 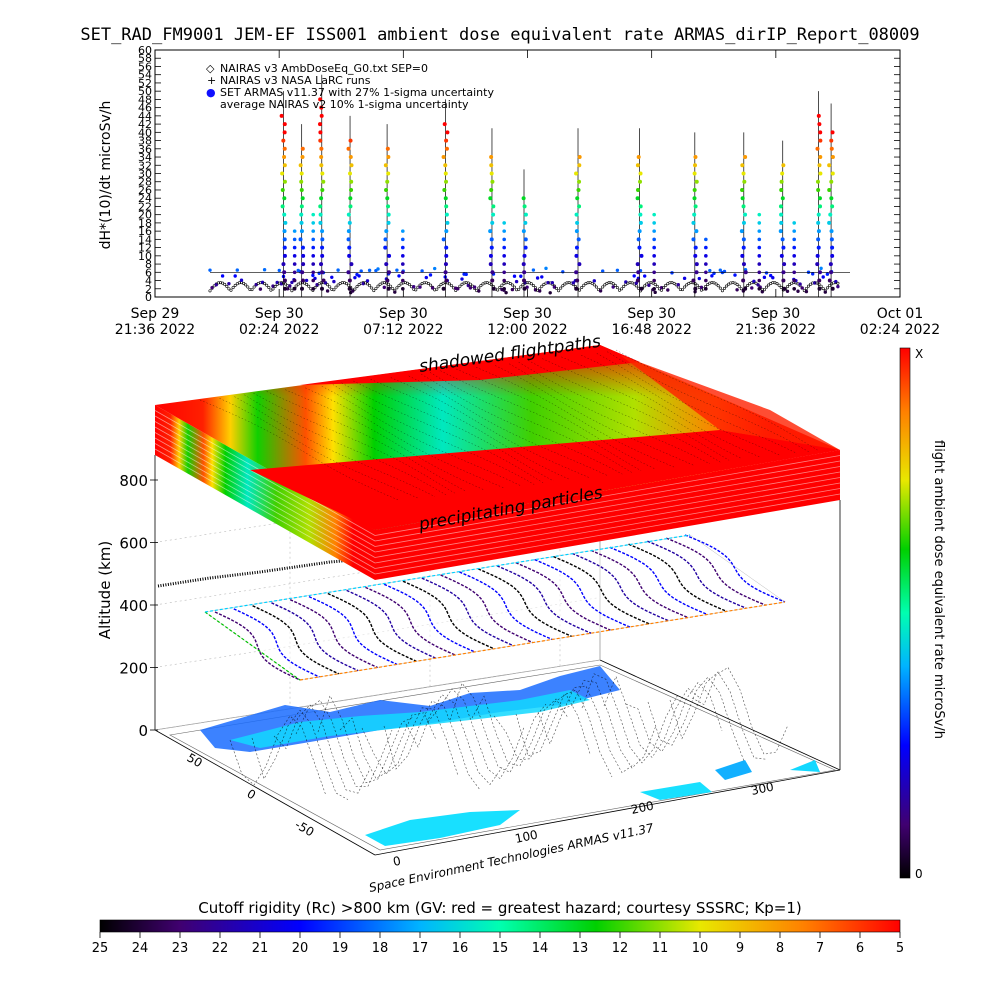 What do you see at coordinates (470, 365) in the screenshot?
I see `slab-red-back-wedge` at bounding box center [470, 365].